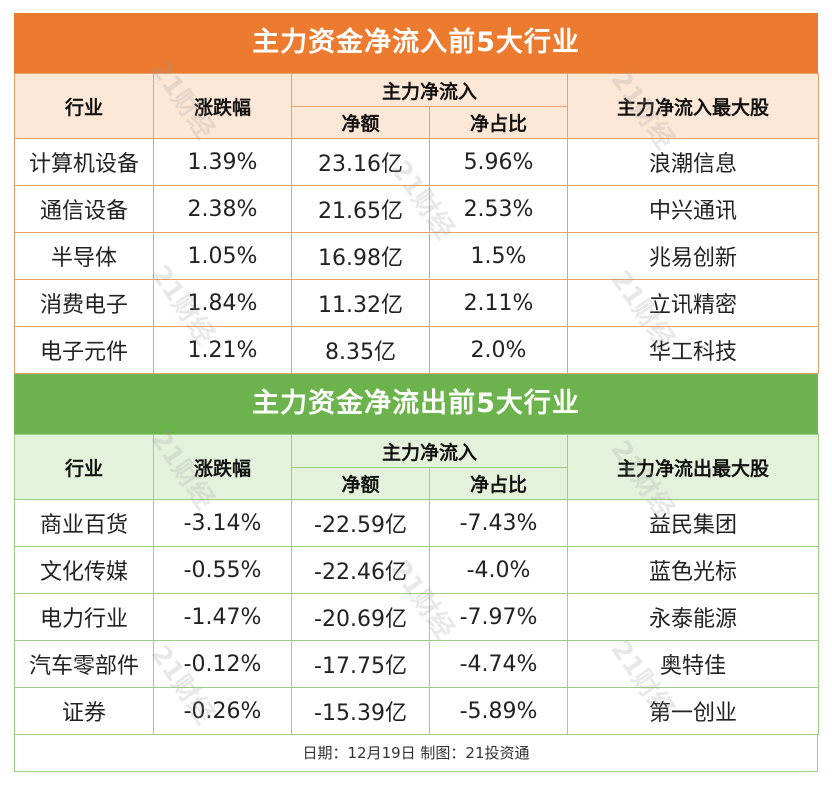 This screenshot has height=788, width=832. I want to click on top-stock-cell: 兆易创新, so click(693, 256).